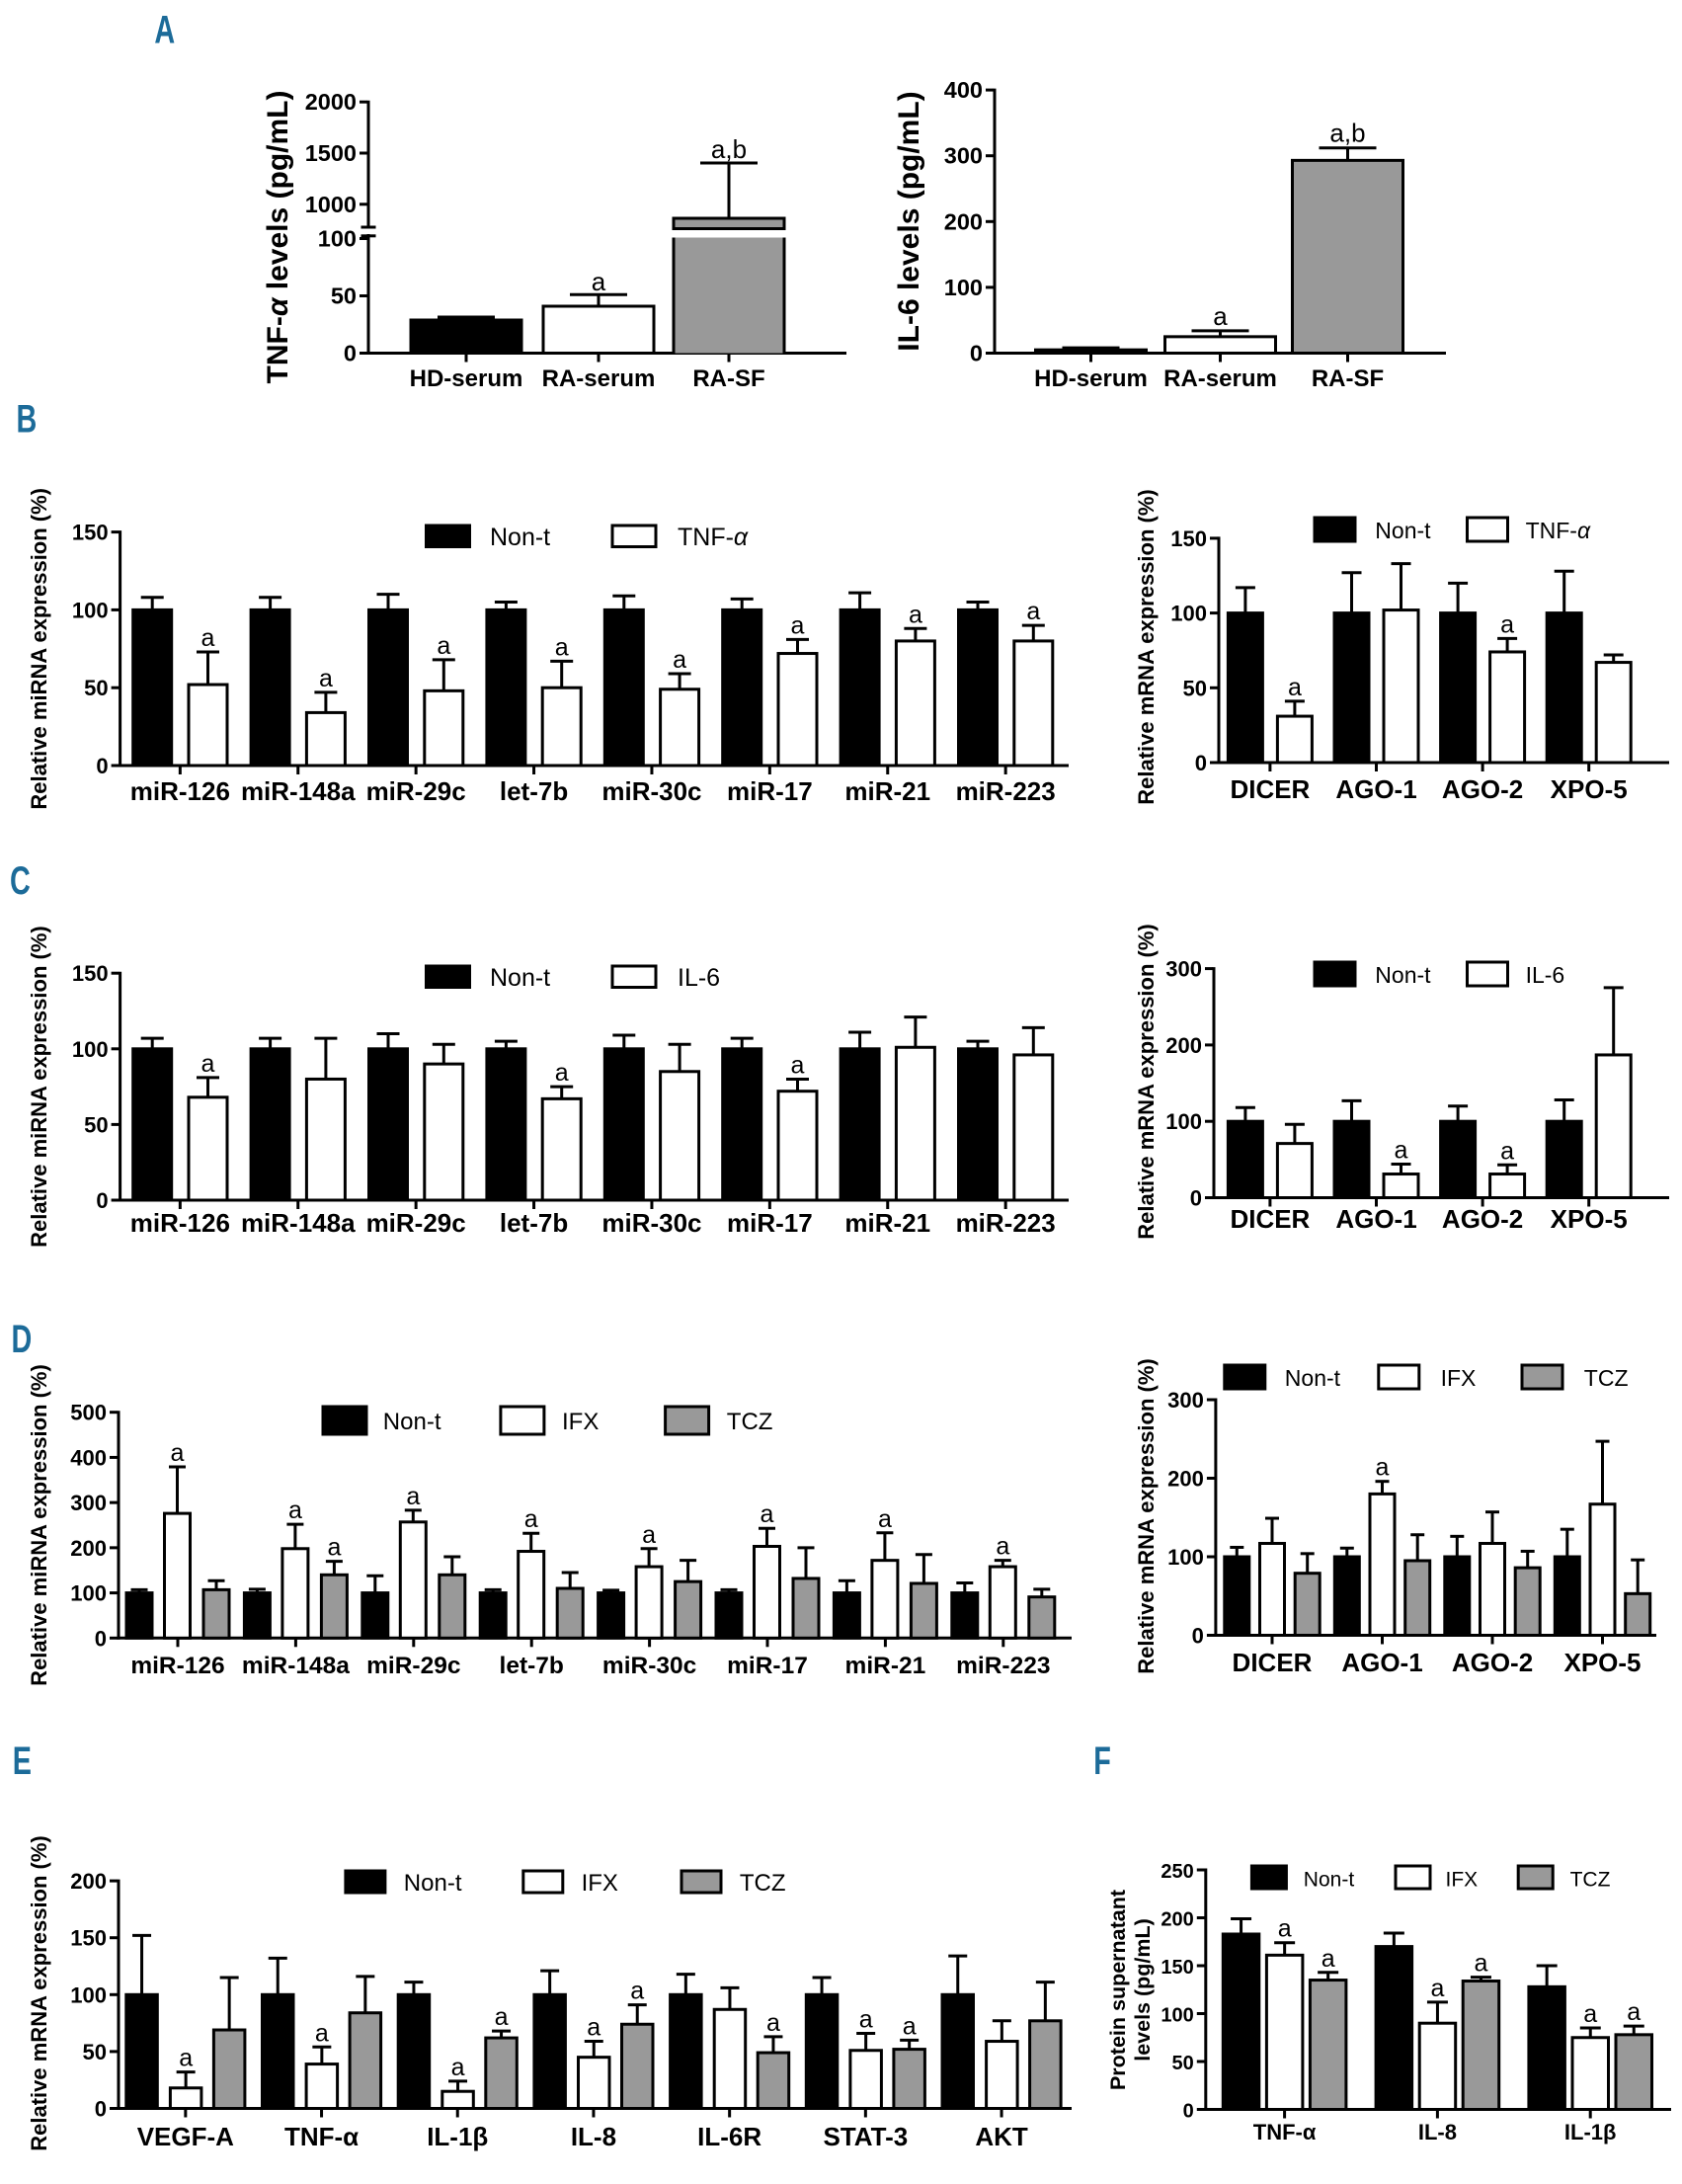  Describe the element at coordinates (278, 237) in the screenshot. I see `svg-text: TNF-α levels (pg/mL)` at that location.